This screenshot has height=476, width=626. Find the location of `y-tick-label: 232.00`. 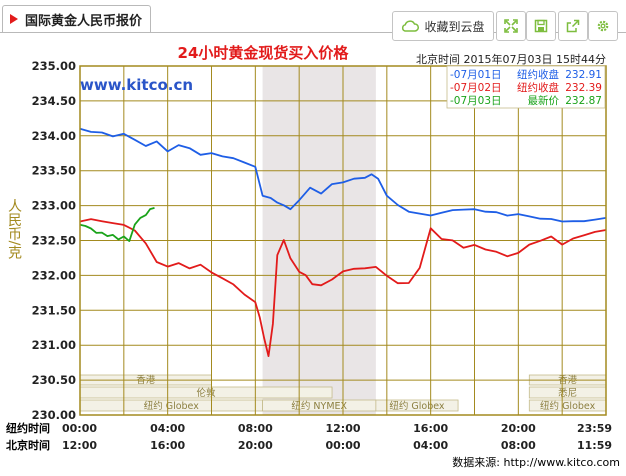

y-tick-label: 232.00 is located at coordinates (54, 275).